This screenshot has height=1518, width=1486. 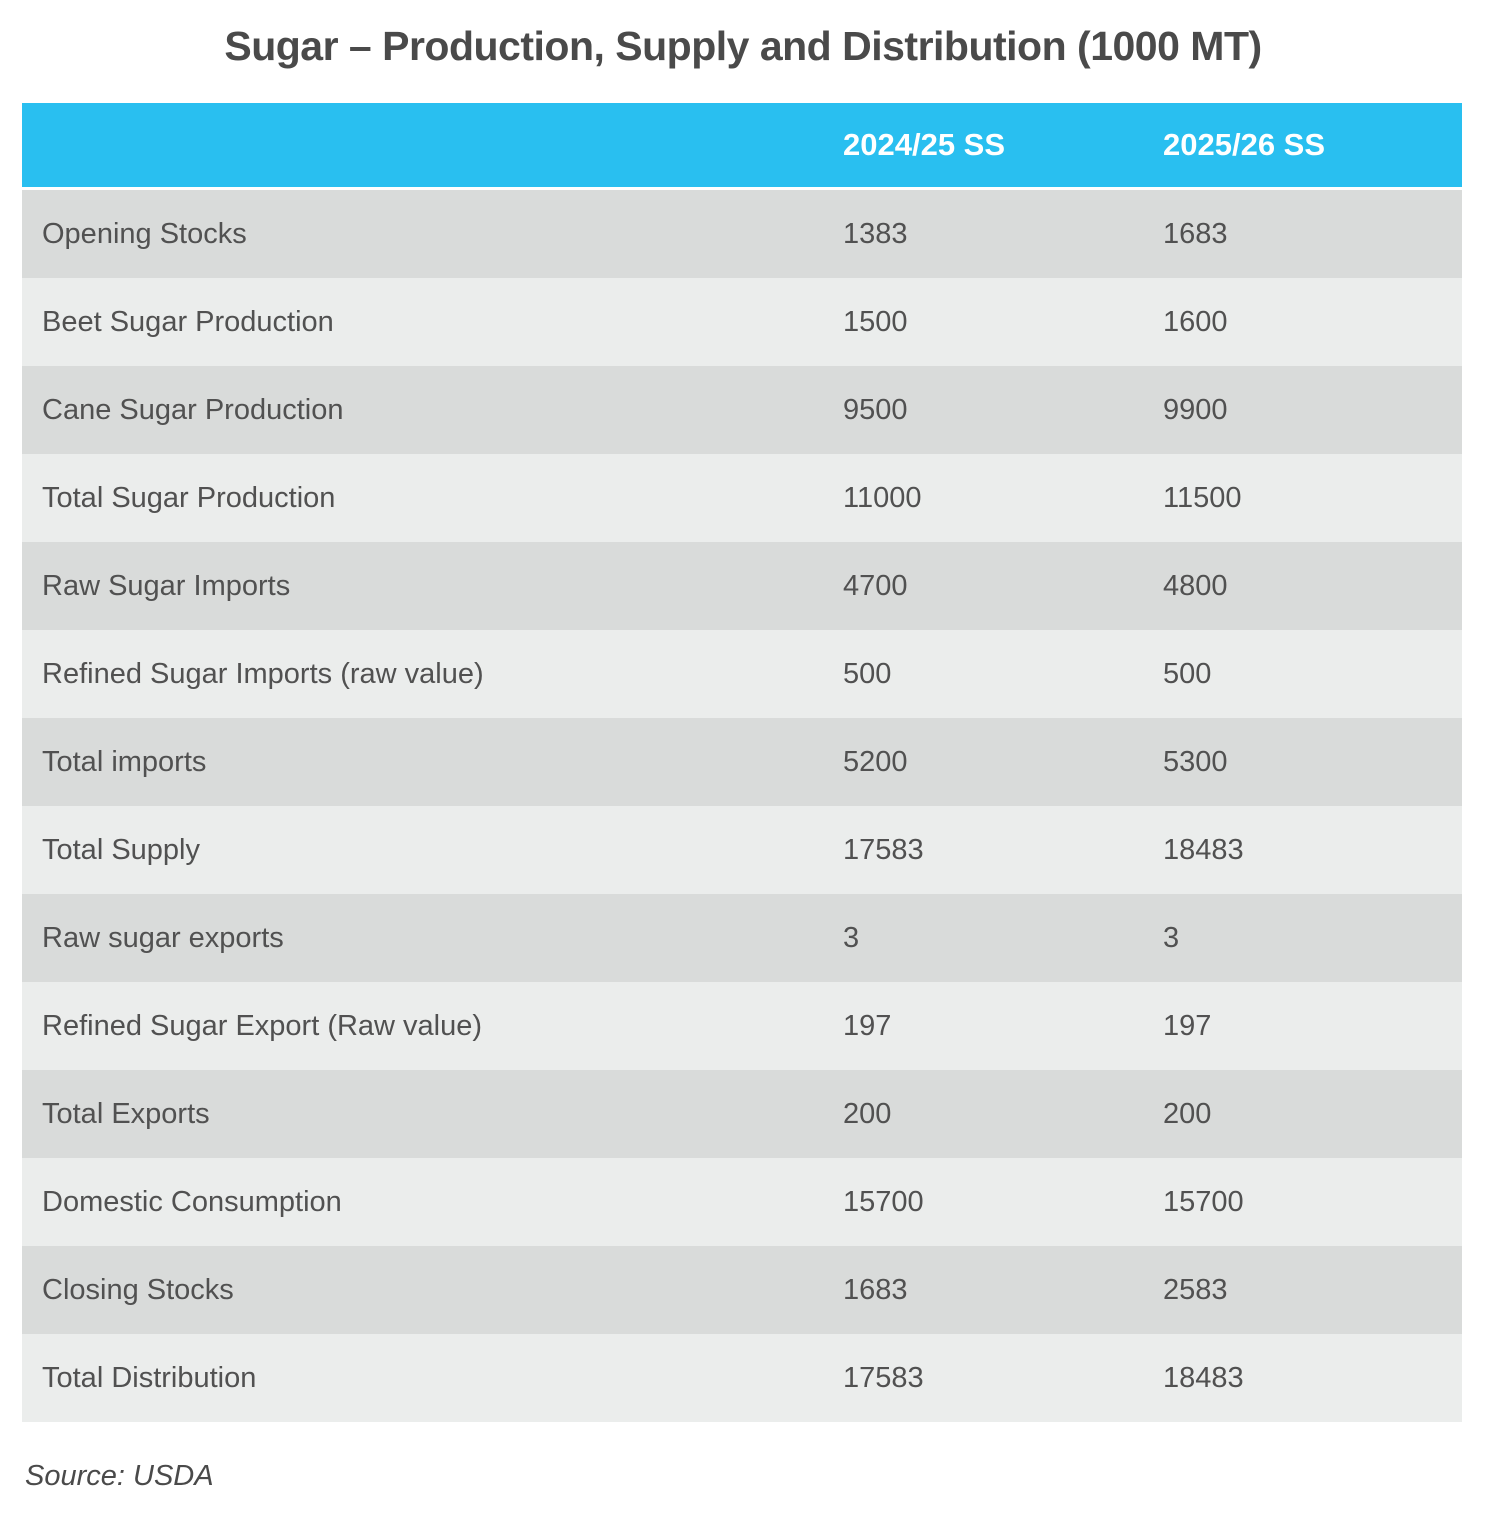 What do you see at coordinates (742, 1026) in the screenshot?
I see `table-row: Refined Sugar Export (Raw value) 197 197` at bounding box center [742, 1026].